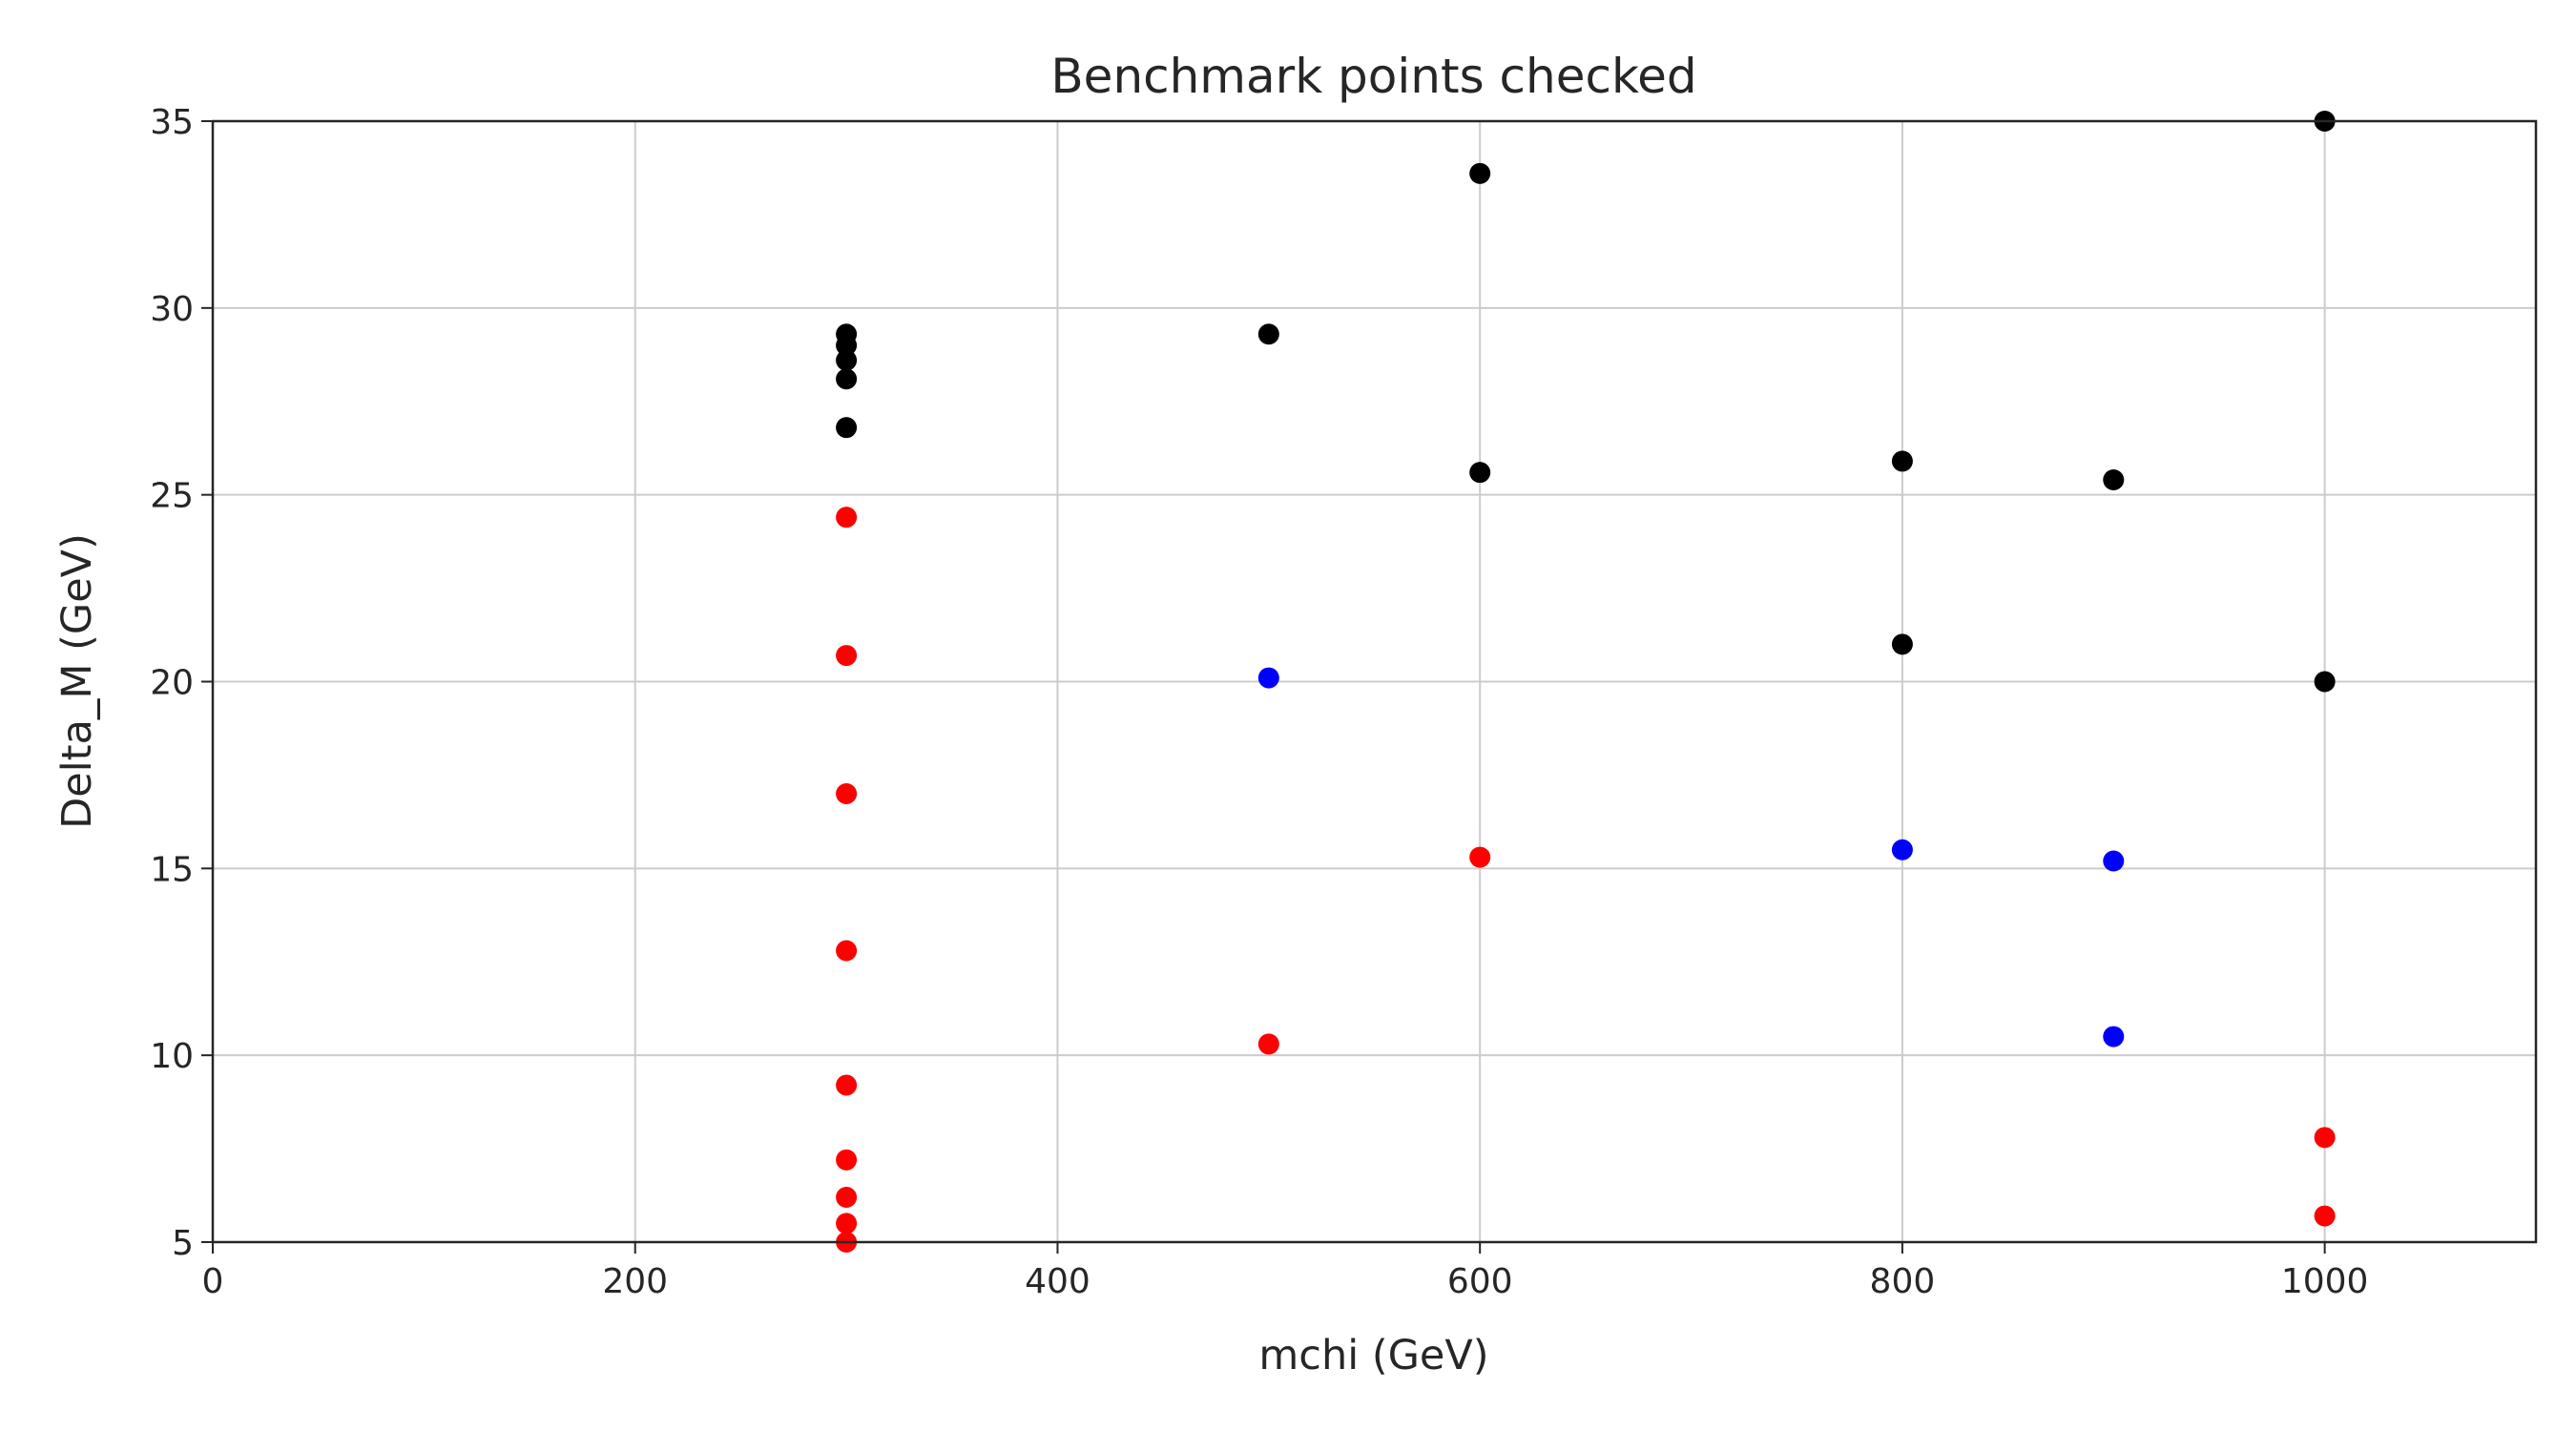  What do you see at coordinates (172, 683) in the screenshot?
I see `y-tick-label: 20` at bounding box center [172, 683].